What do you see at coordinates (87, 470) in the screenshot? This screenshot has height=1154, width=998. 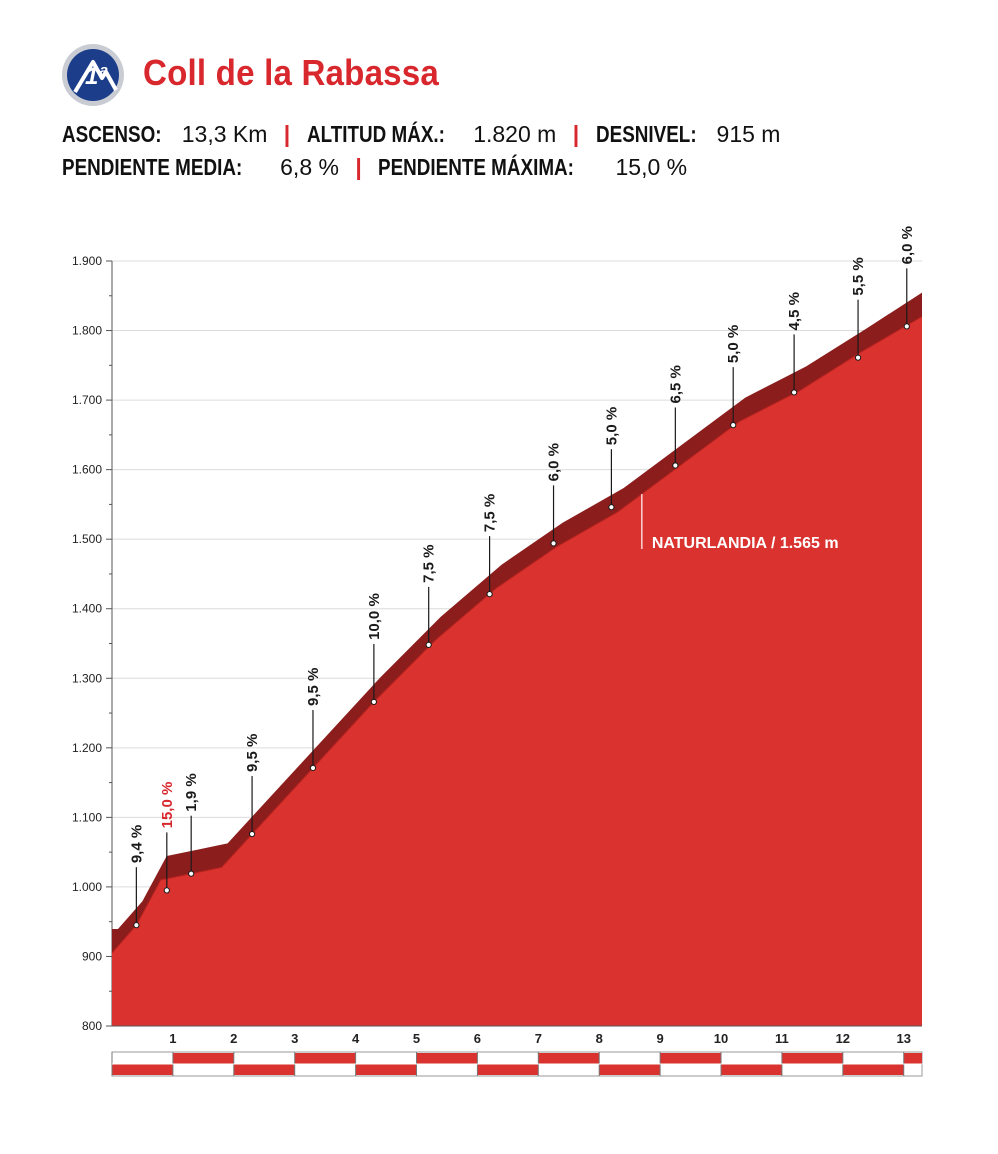 I see `y-tick-label: 1.600` at bounding box center [87, 470].